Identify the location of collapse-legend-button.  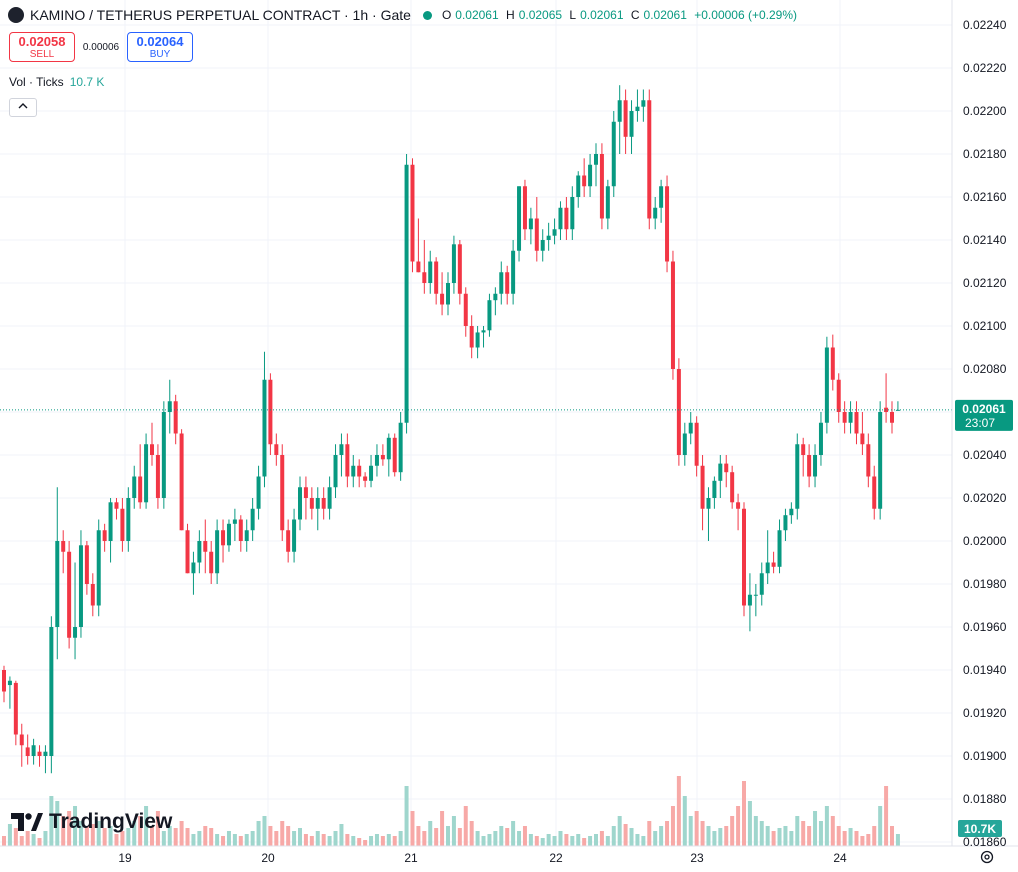
(23, 107).